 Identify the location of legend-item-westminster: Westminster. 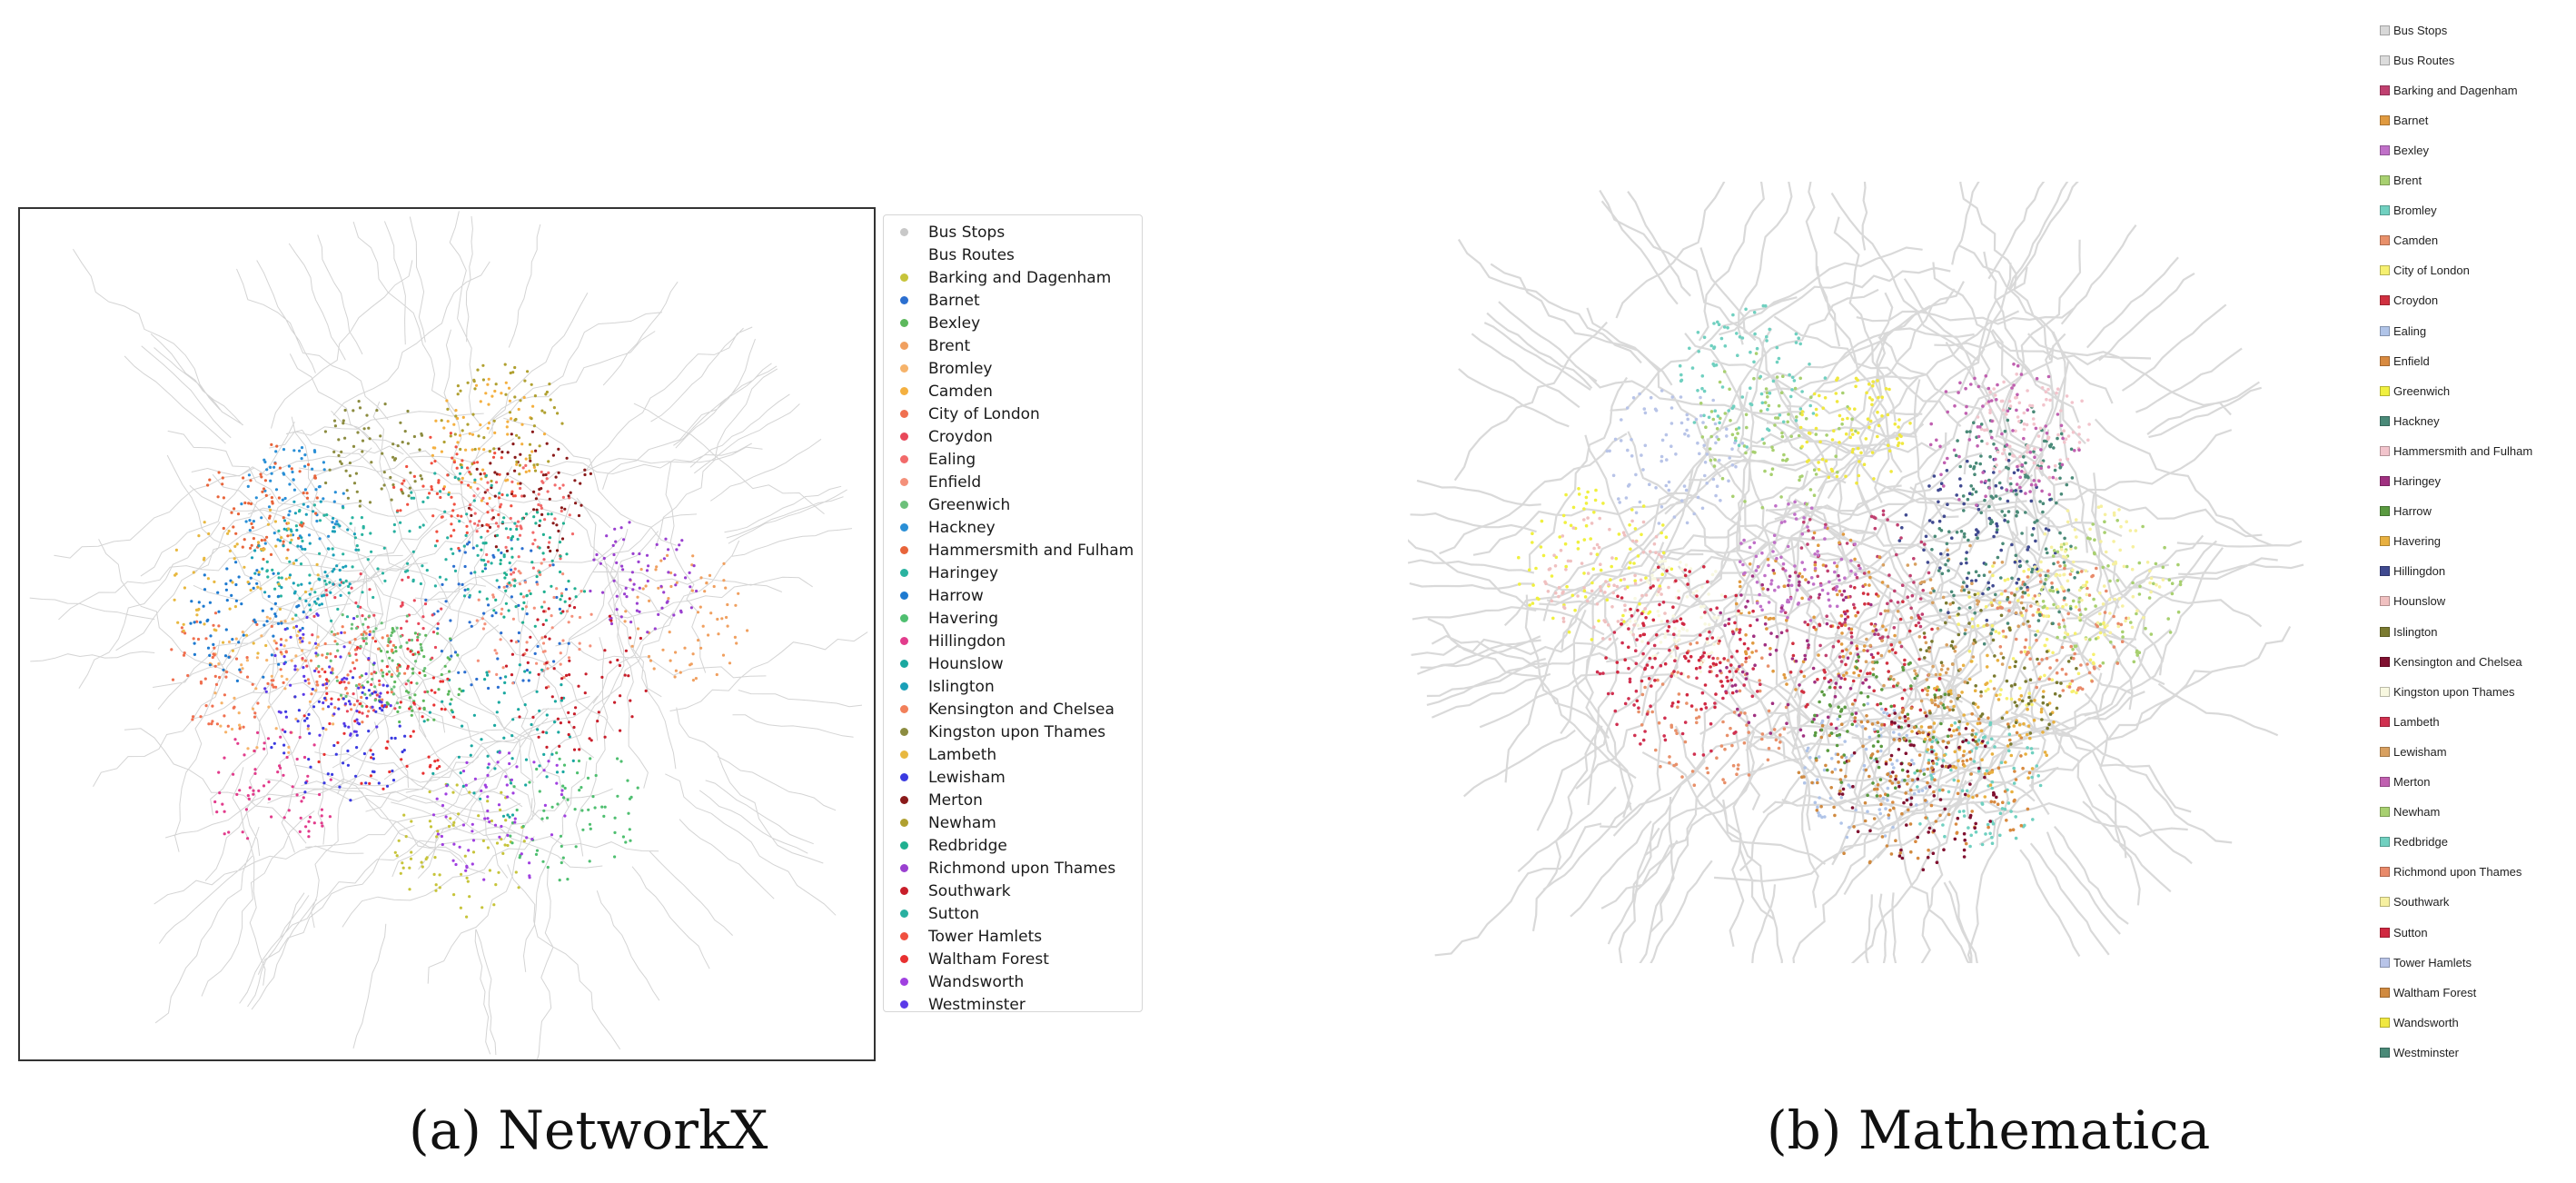
(2419, 1052).